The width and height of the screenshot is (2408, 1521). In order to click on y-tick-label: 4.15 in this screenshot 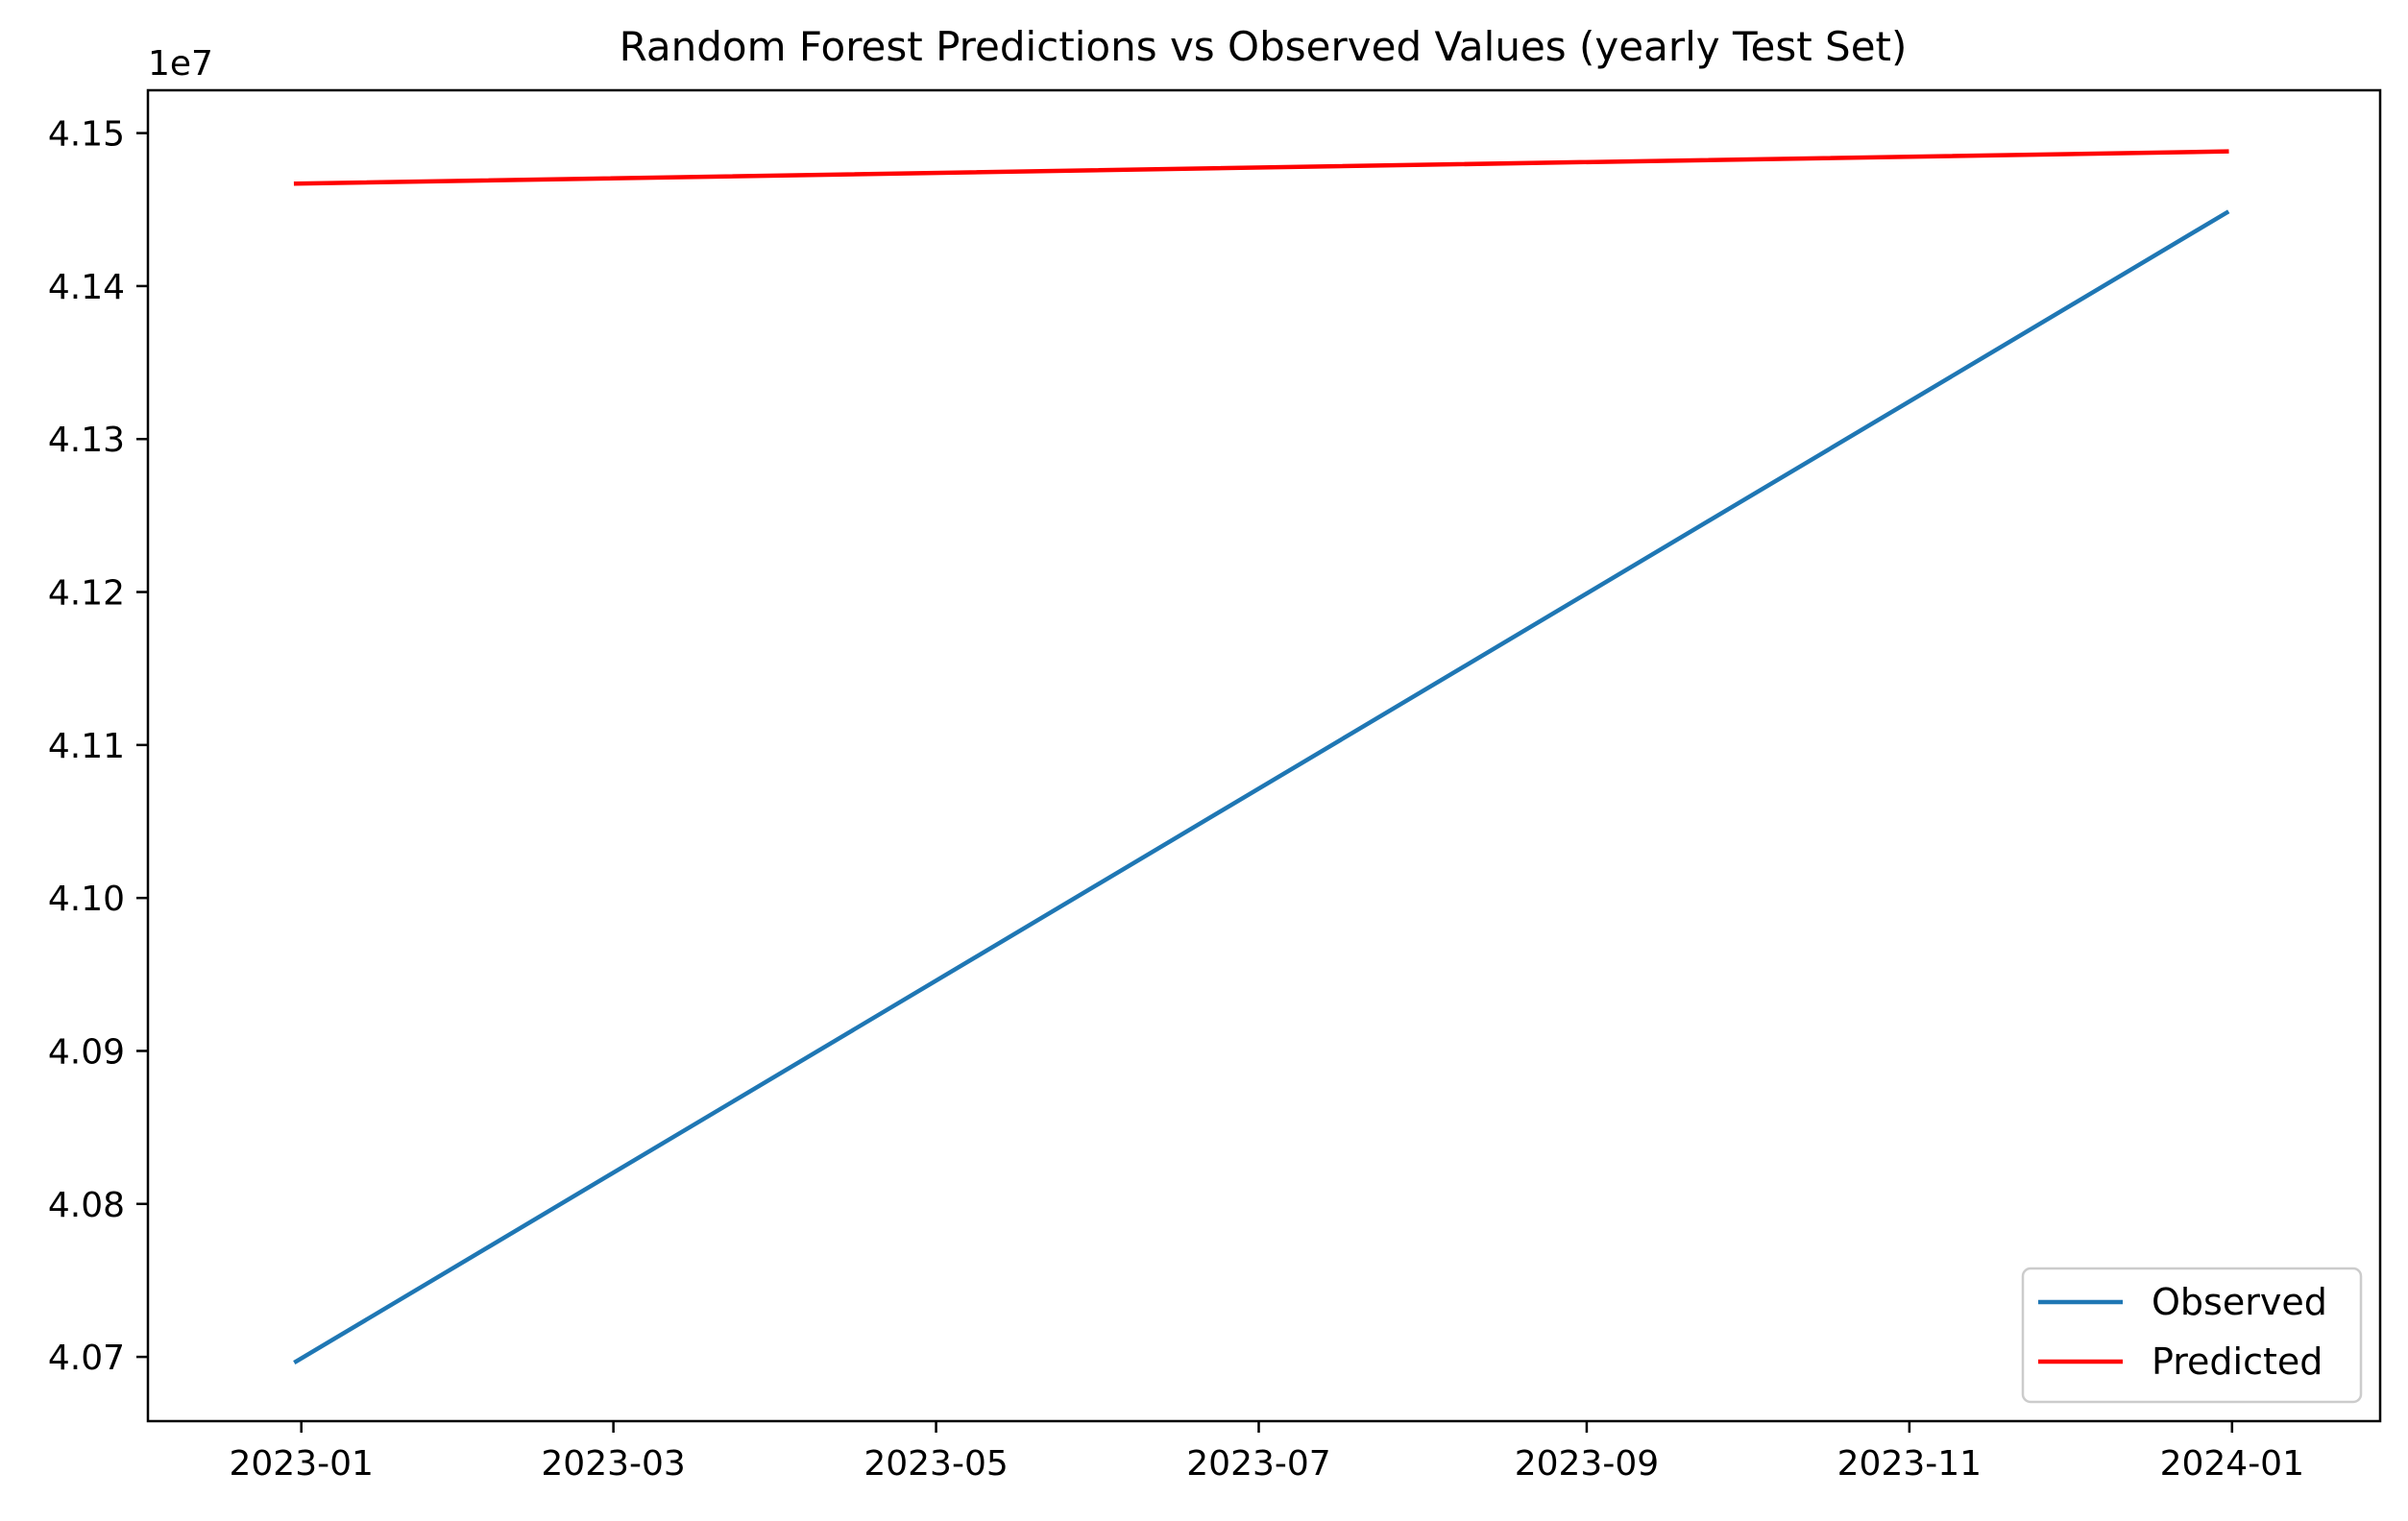, I will do `click(86, 135)`.